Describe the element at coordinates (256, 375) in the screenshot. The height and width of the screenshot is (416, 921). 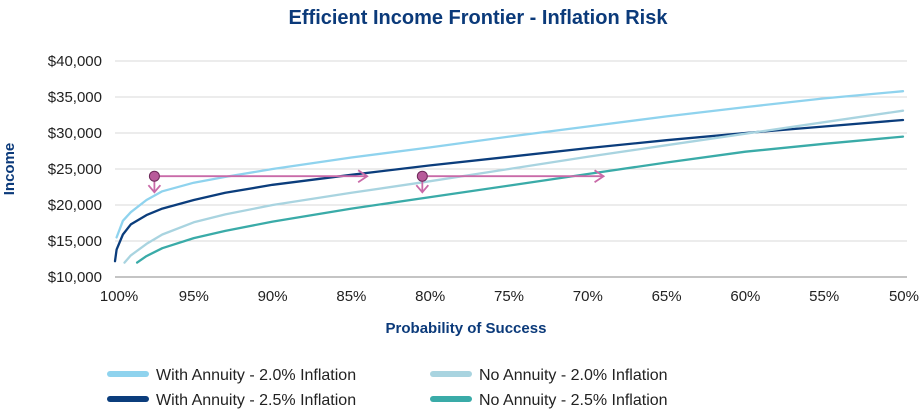
I see `legend-label: With Annuity - 2.0% Inflation` at that location.